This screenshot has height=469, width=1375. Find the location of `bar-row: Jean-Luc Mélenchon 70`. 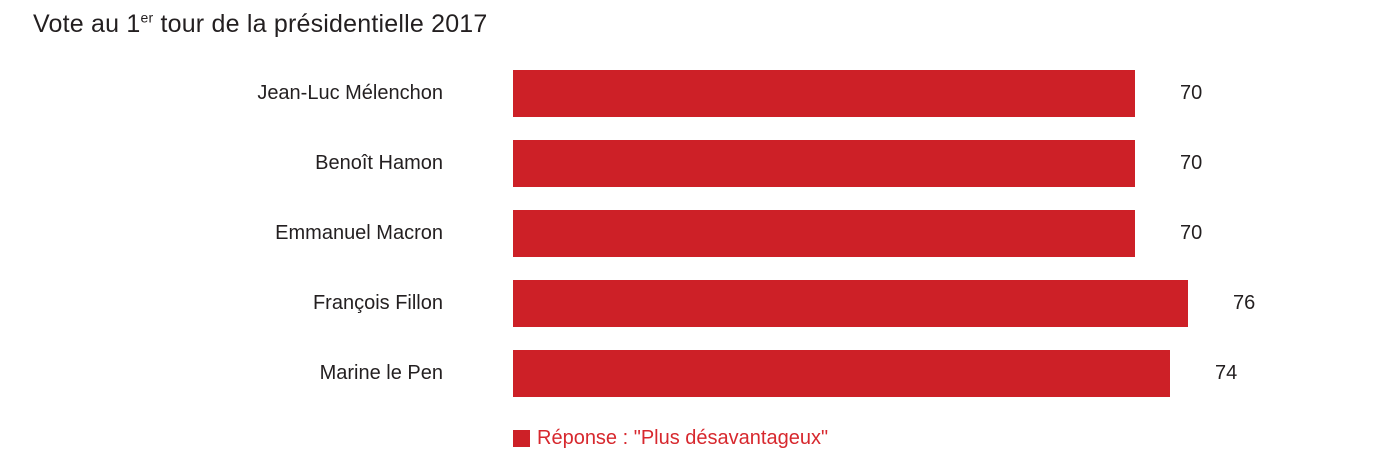

bar-row: Jean-Luc Mélenchon 70 is located at coordinates (687, 93).